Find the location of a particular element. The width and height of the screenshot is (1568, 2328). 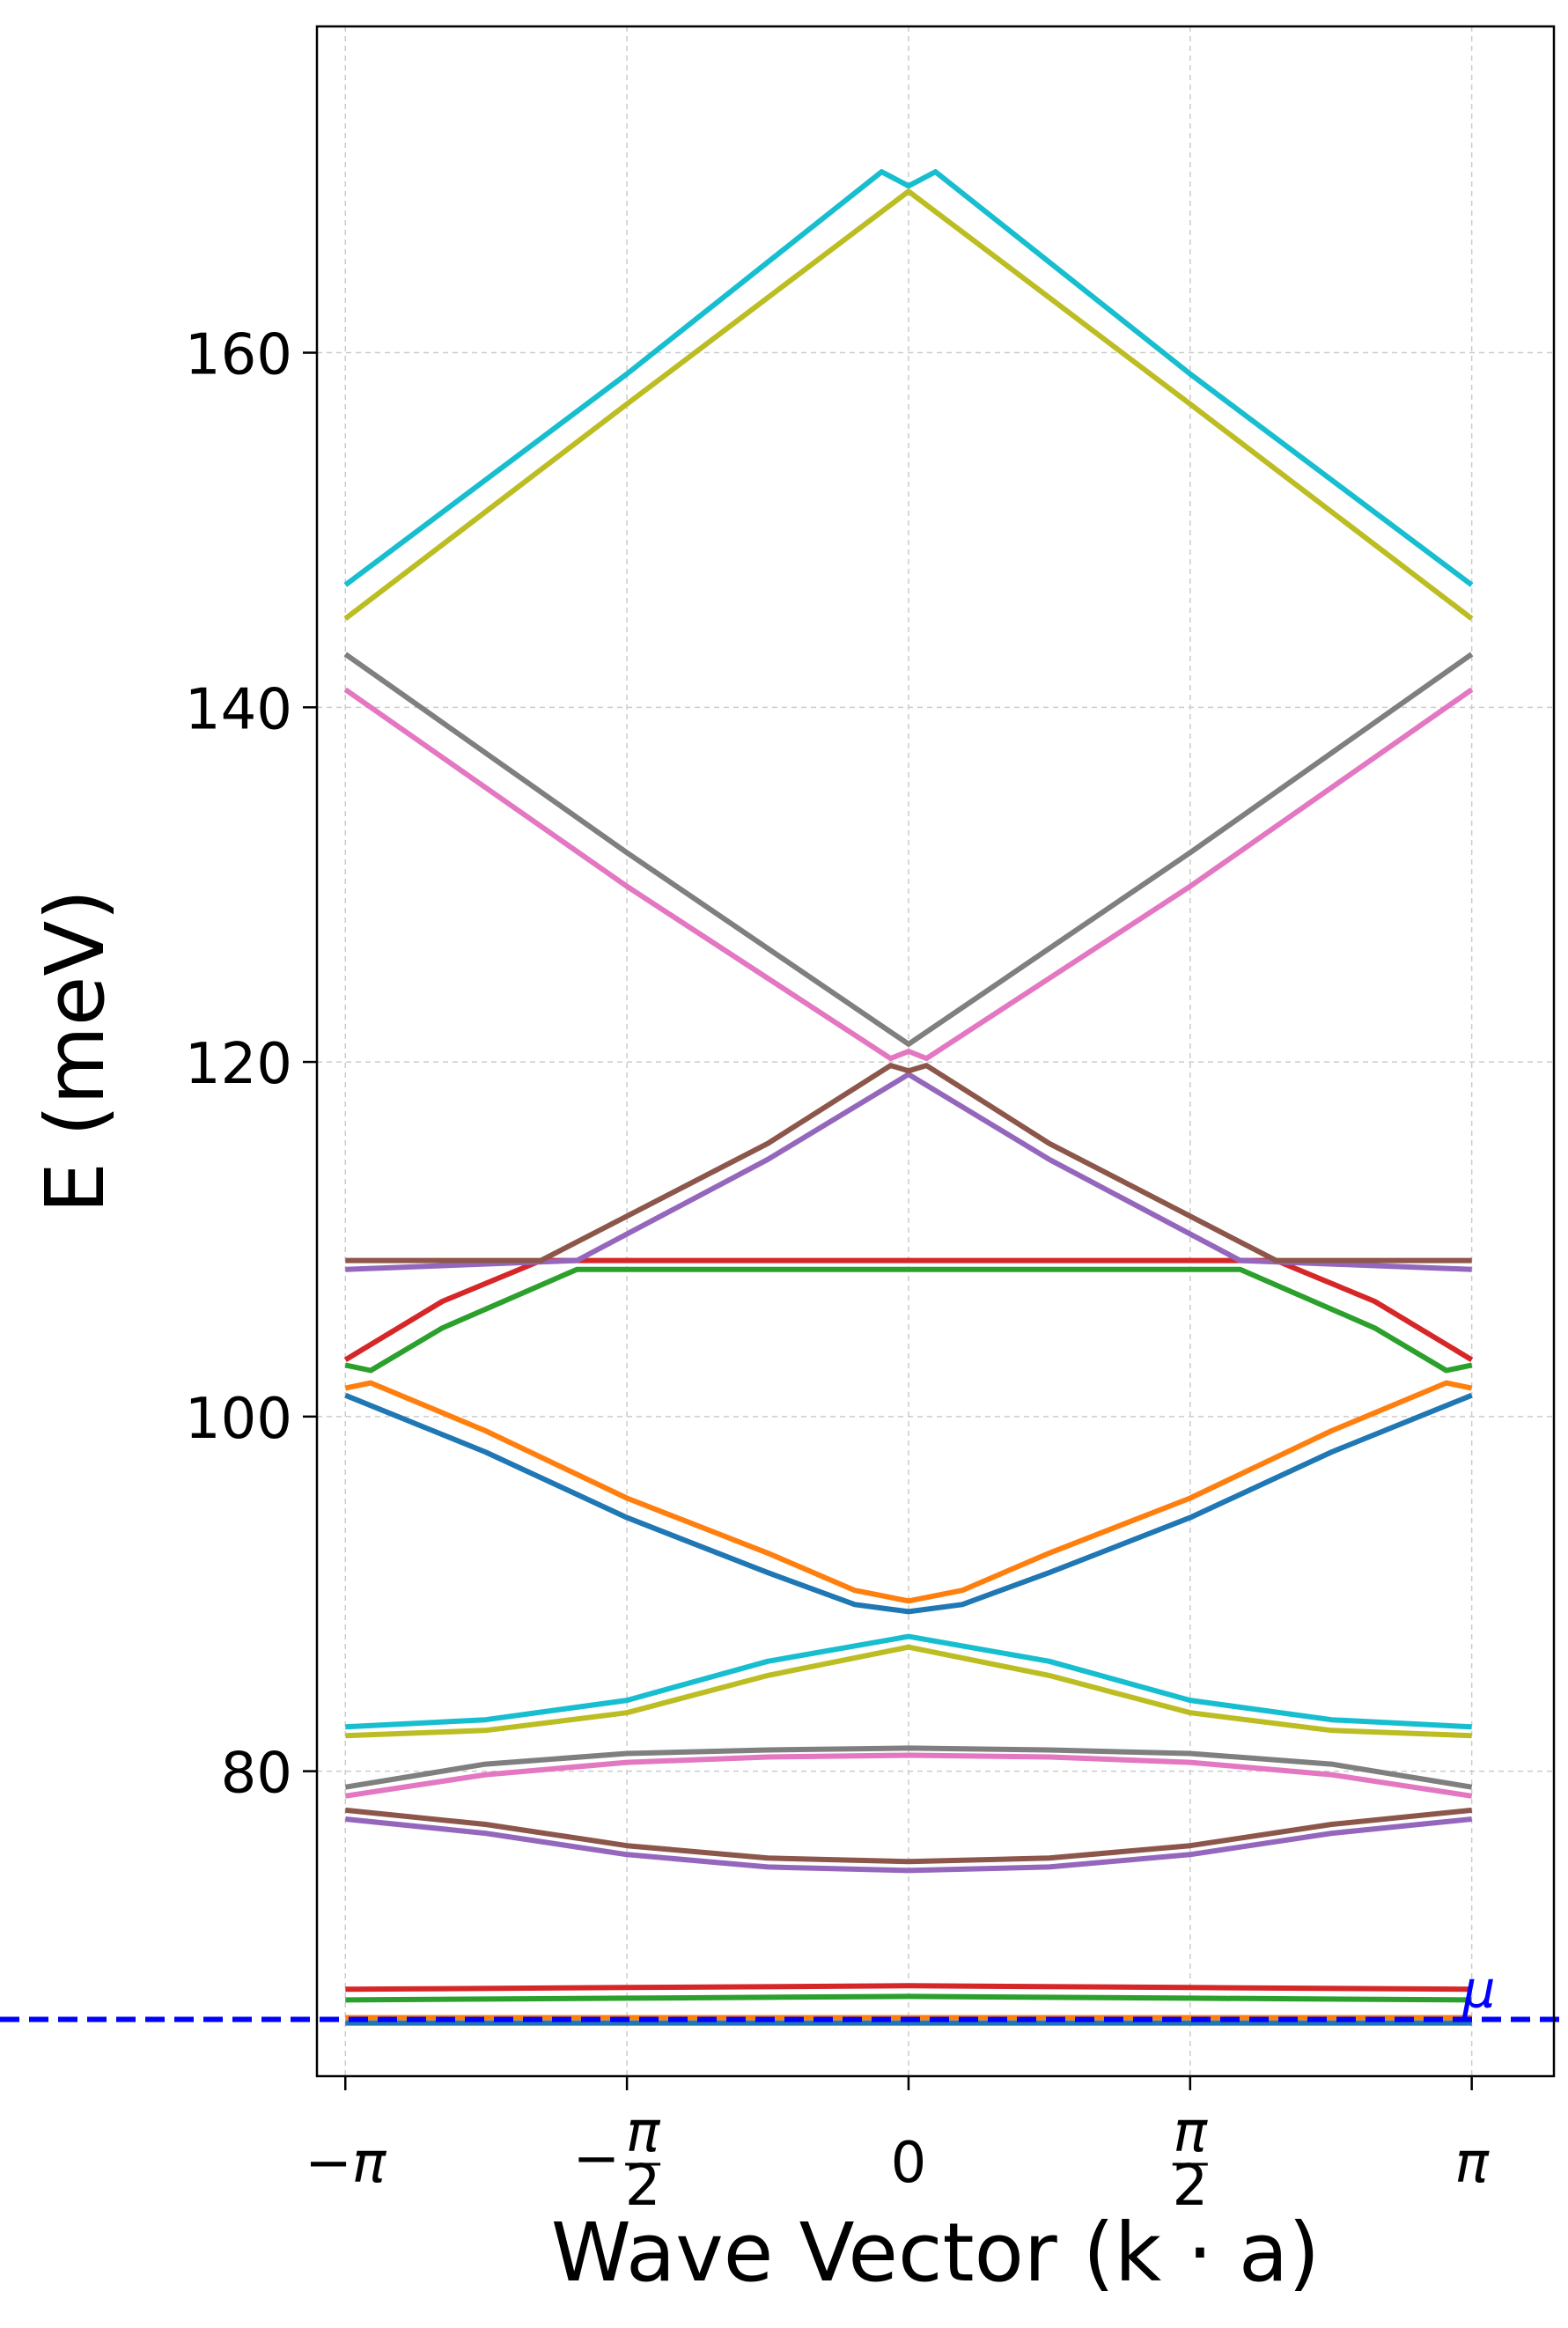

mu-label: μ is located at coordinates (1479, 1990).